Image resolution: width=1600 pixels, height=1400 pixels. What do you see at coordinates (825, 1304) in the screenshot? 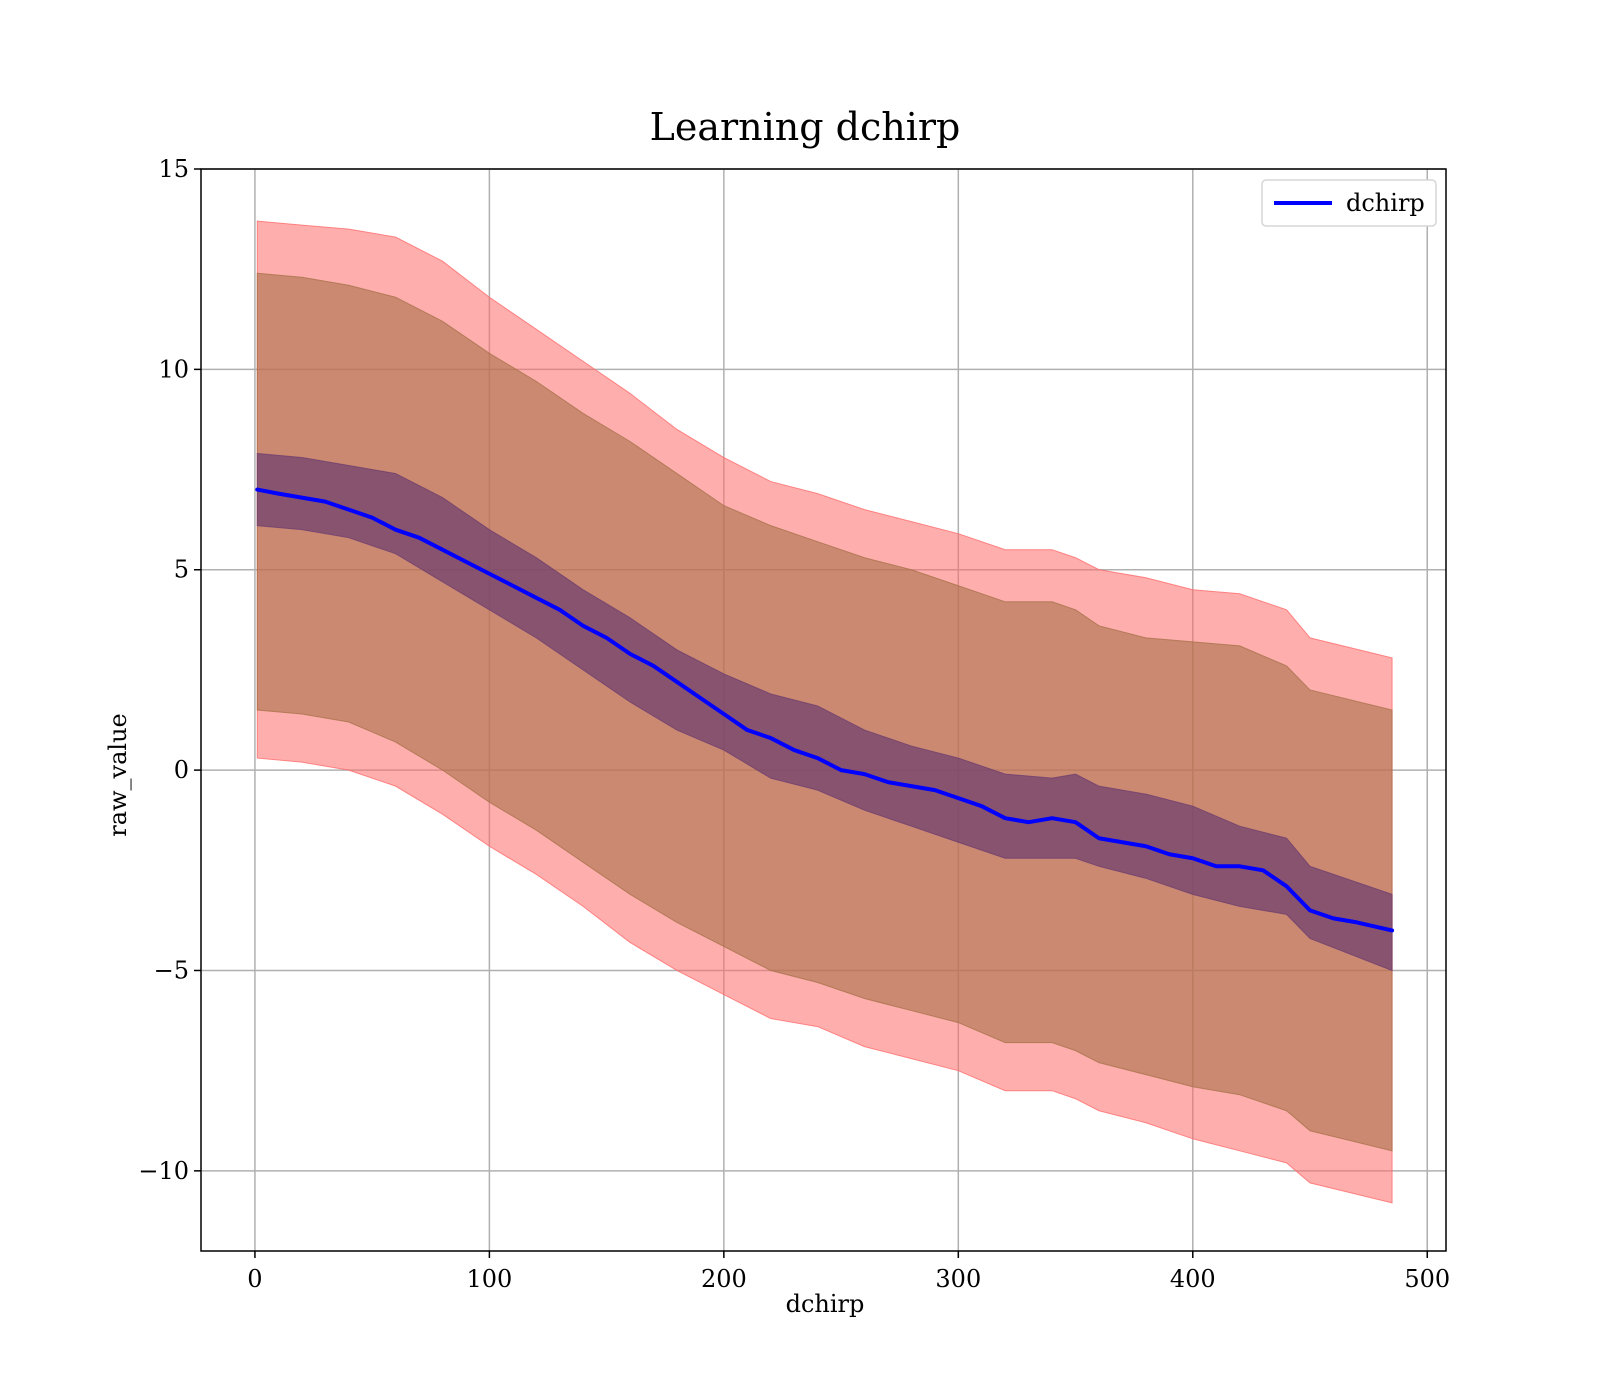
I see `x-axis-label: dchirp` at bounding box center [825, 1304].